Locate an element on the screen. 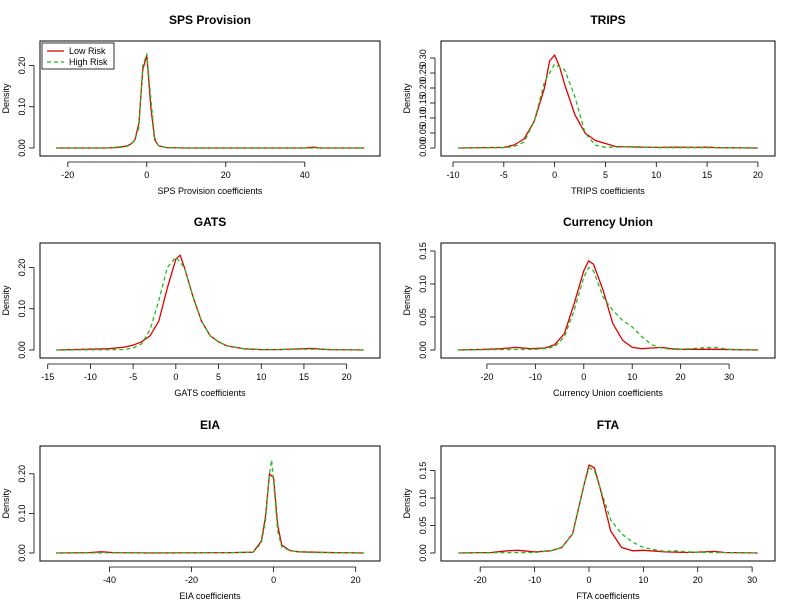  panel-title: EIA is located at coordinates (210, 425).